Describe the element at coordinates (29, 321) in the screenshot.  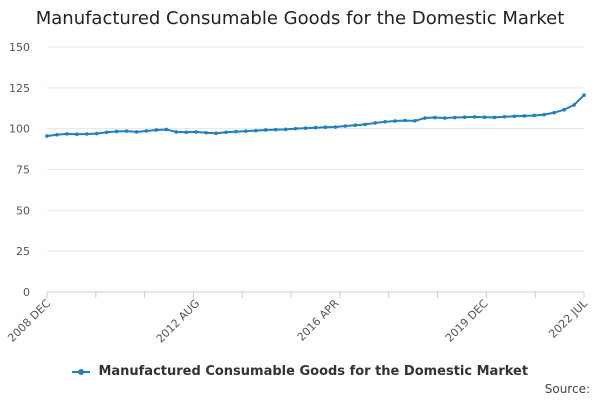
I see `x-tick-label: 2008 DEC` at that location.